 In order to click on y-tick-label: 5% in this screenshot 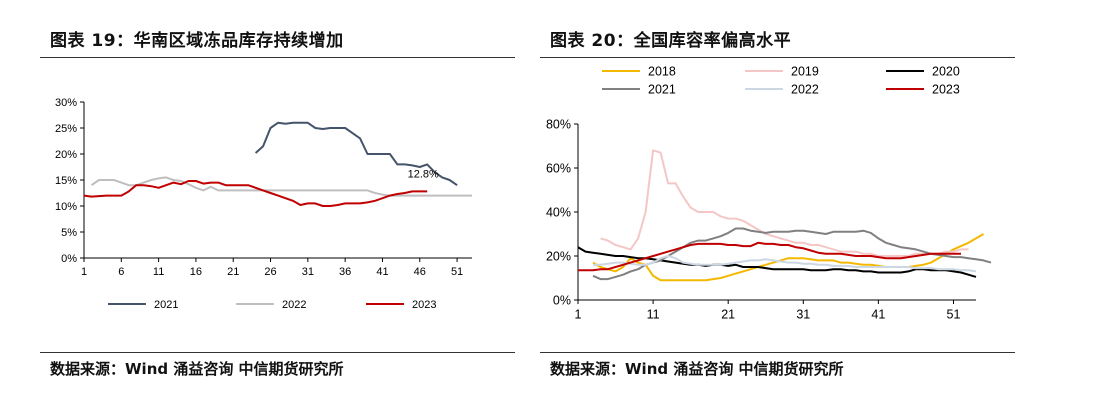, I will do `click(69, 233)`.